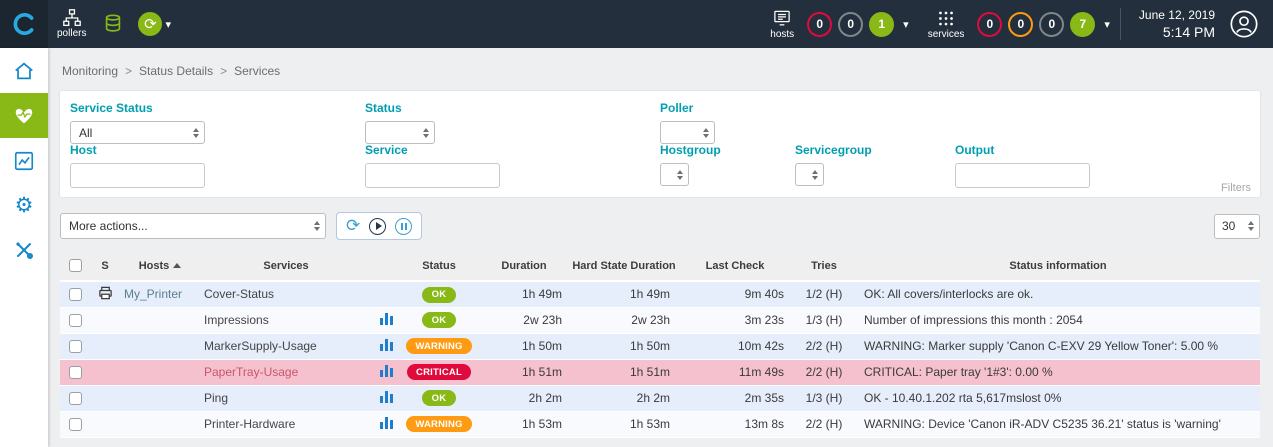 Image resolution: width=1273 pixels, height=447 pixels. Describe the element at coordinates (735, 346) in the screenshot. I see `last-check-cell: 10m 42s` at that location.